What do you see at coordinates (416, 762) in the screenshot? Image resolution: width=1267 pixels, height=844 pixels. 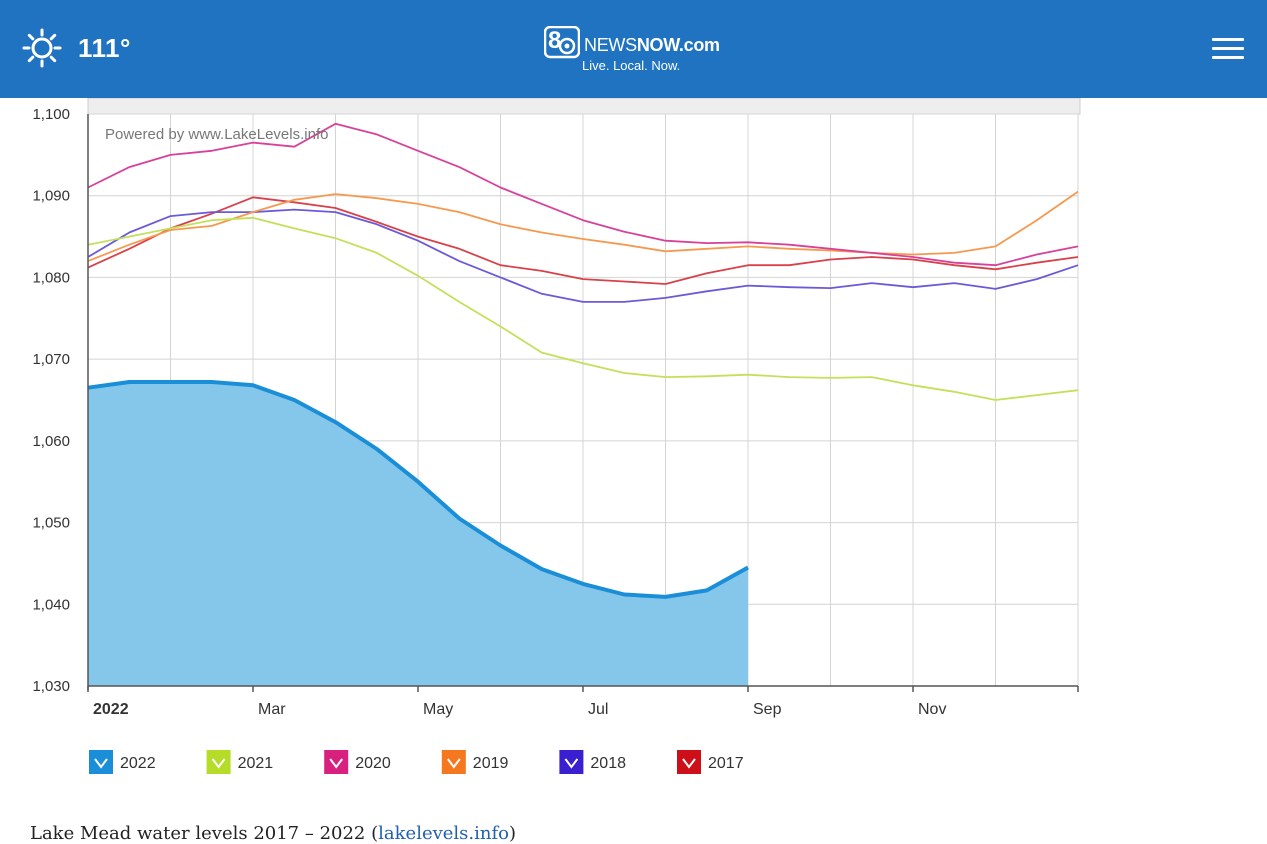 I see `chart-legend: 2022 2021 2020 2019 2018 2017` at bounding box center [416, 762].